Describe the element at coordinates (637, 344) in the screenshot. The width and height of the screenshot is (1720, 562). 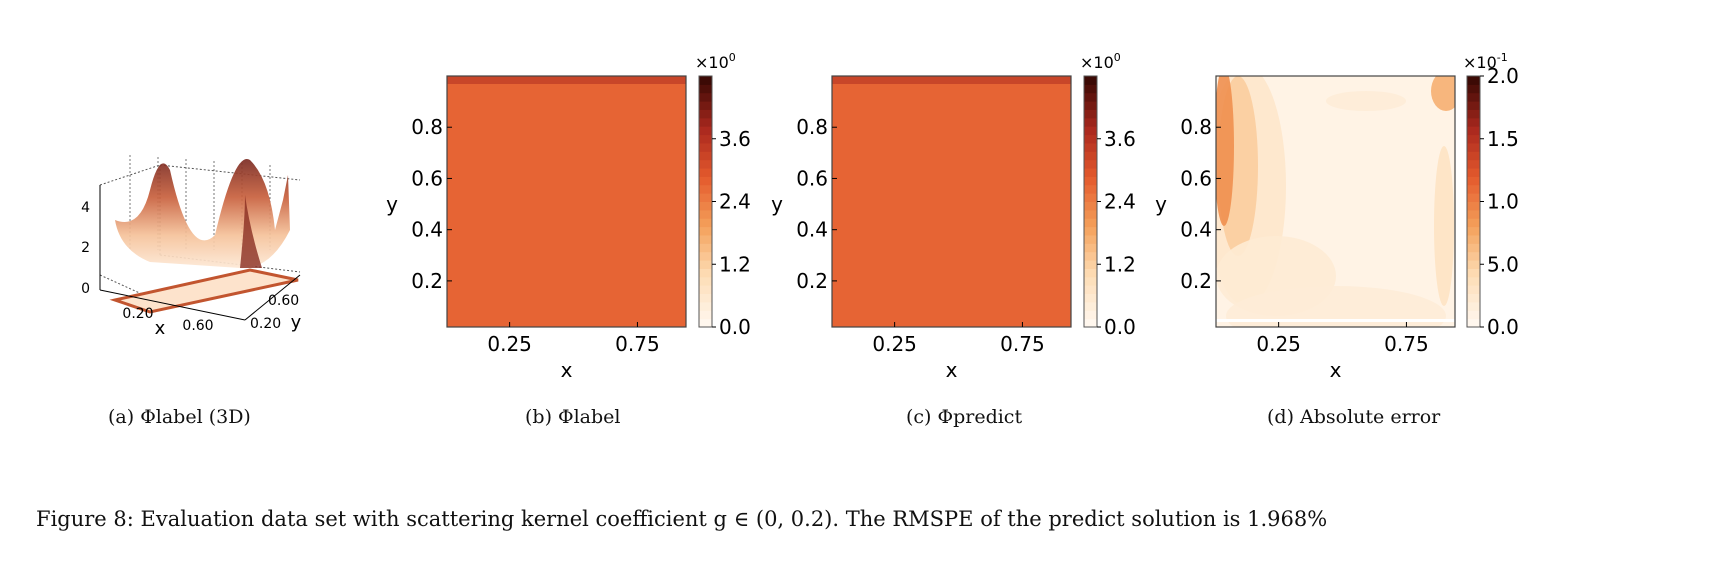
I see `x-tick-label: 0.75` at that location.